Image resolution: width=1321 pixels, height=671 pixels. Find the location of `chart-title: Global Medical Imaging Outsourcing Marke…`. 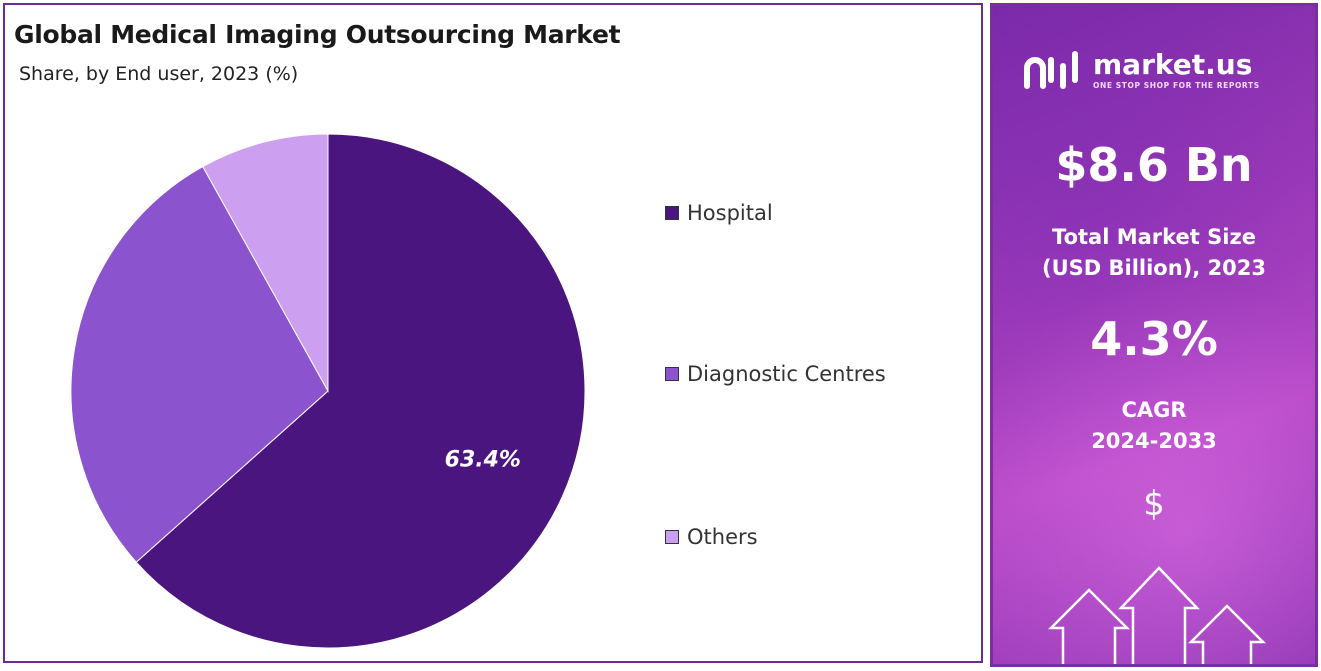

chart-title: Global Medical Imaging Outsourcing Marke… is located at coordinates (317, 34).